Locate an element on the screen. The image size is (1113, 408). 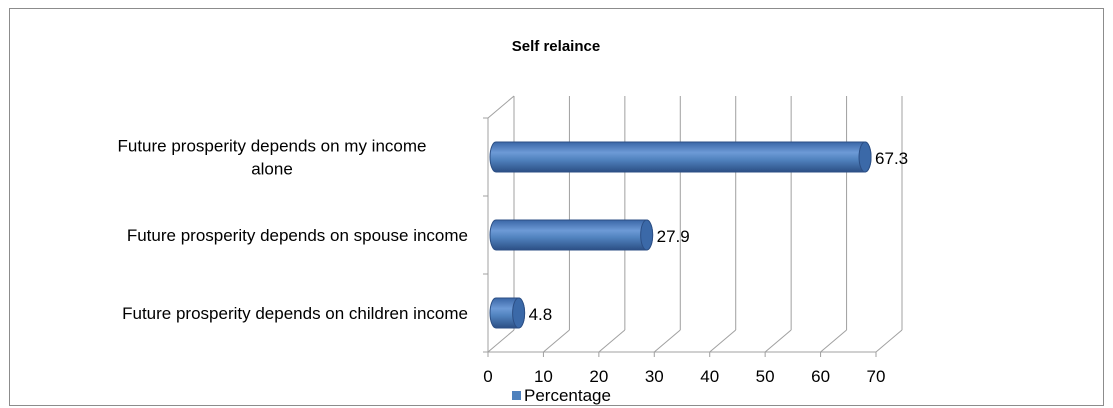
side-wall-top is located at coordinates (501, 107).